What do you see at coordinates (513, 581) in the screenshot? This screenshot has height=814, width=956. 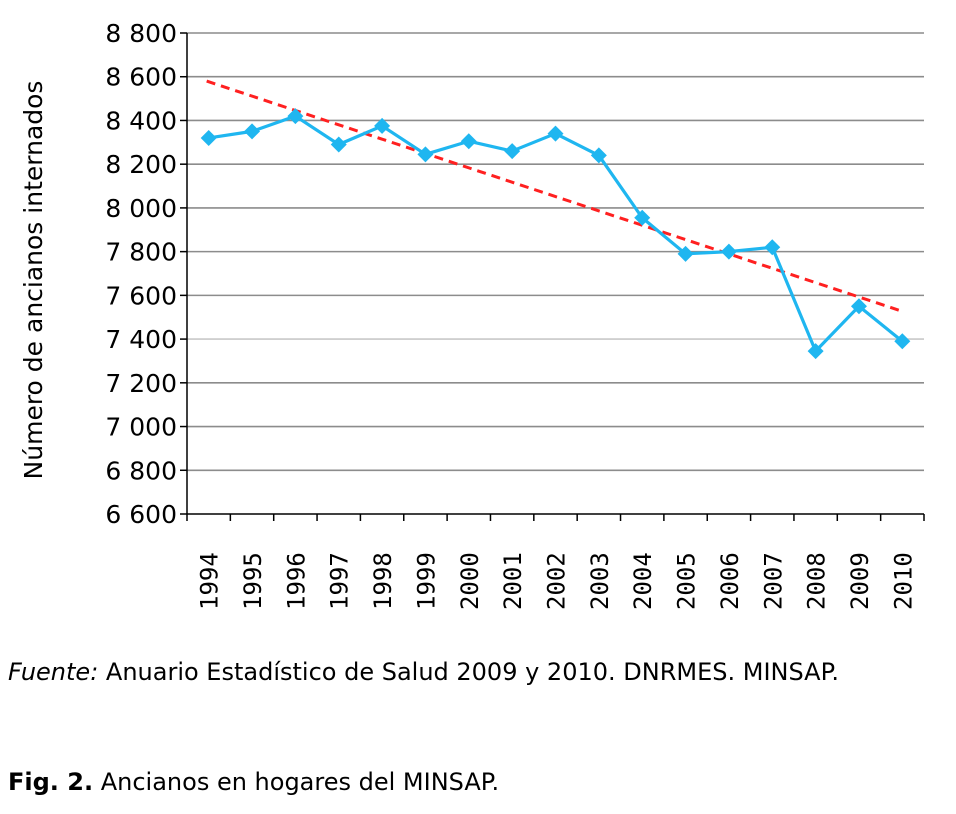 I see `x-tick-label: 2001` at bounding box center [513, 581].